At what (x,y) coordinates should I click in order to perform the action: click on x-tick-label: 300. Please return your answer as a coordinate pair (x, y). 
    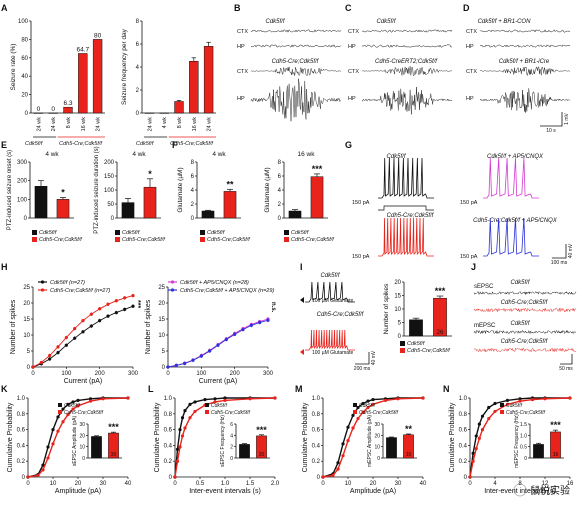
    Looking at the image, I should click on (268, 374).